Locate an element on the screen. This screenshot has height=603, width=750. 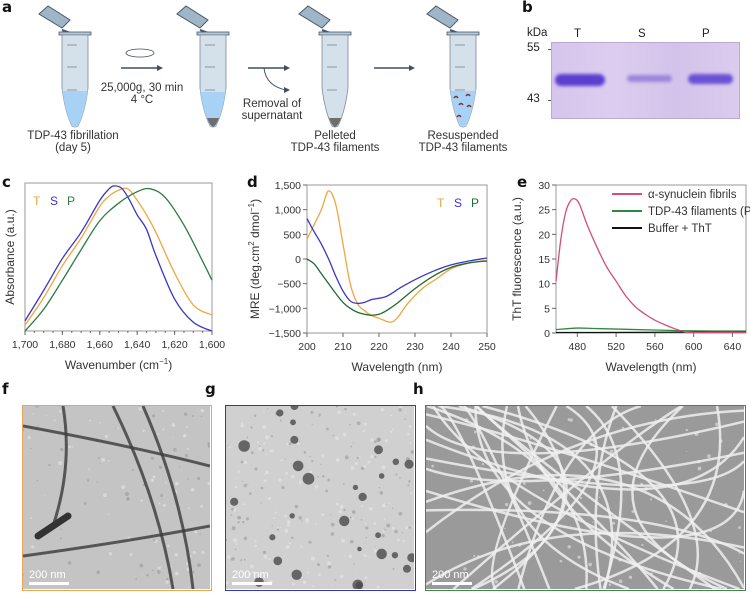
tube-cap is located at coordinates (442, 17).